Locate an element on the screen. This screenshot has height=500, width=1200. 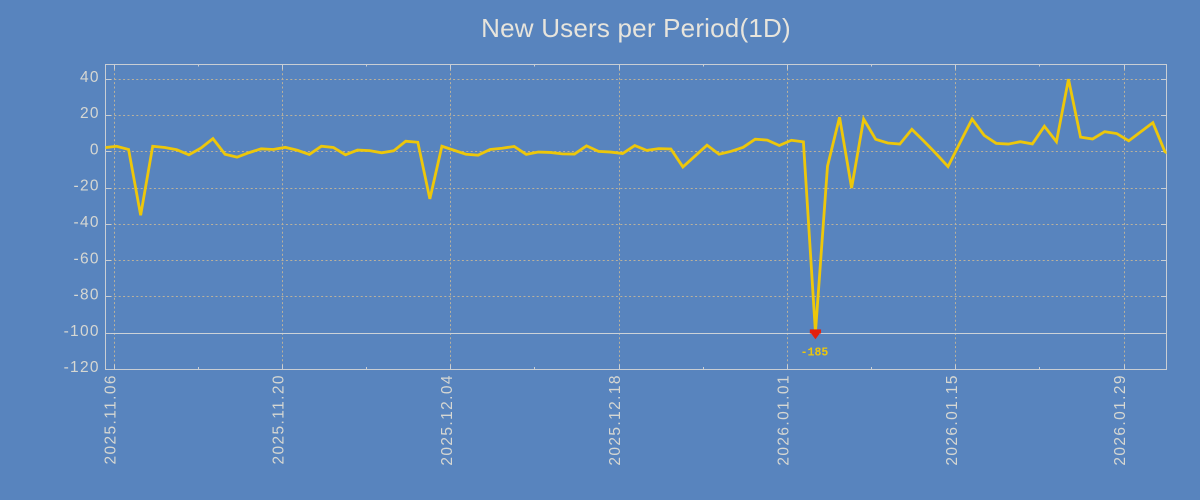
svg-text: -80 is located at coordinates (86, 295).